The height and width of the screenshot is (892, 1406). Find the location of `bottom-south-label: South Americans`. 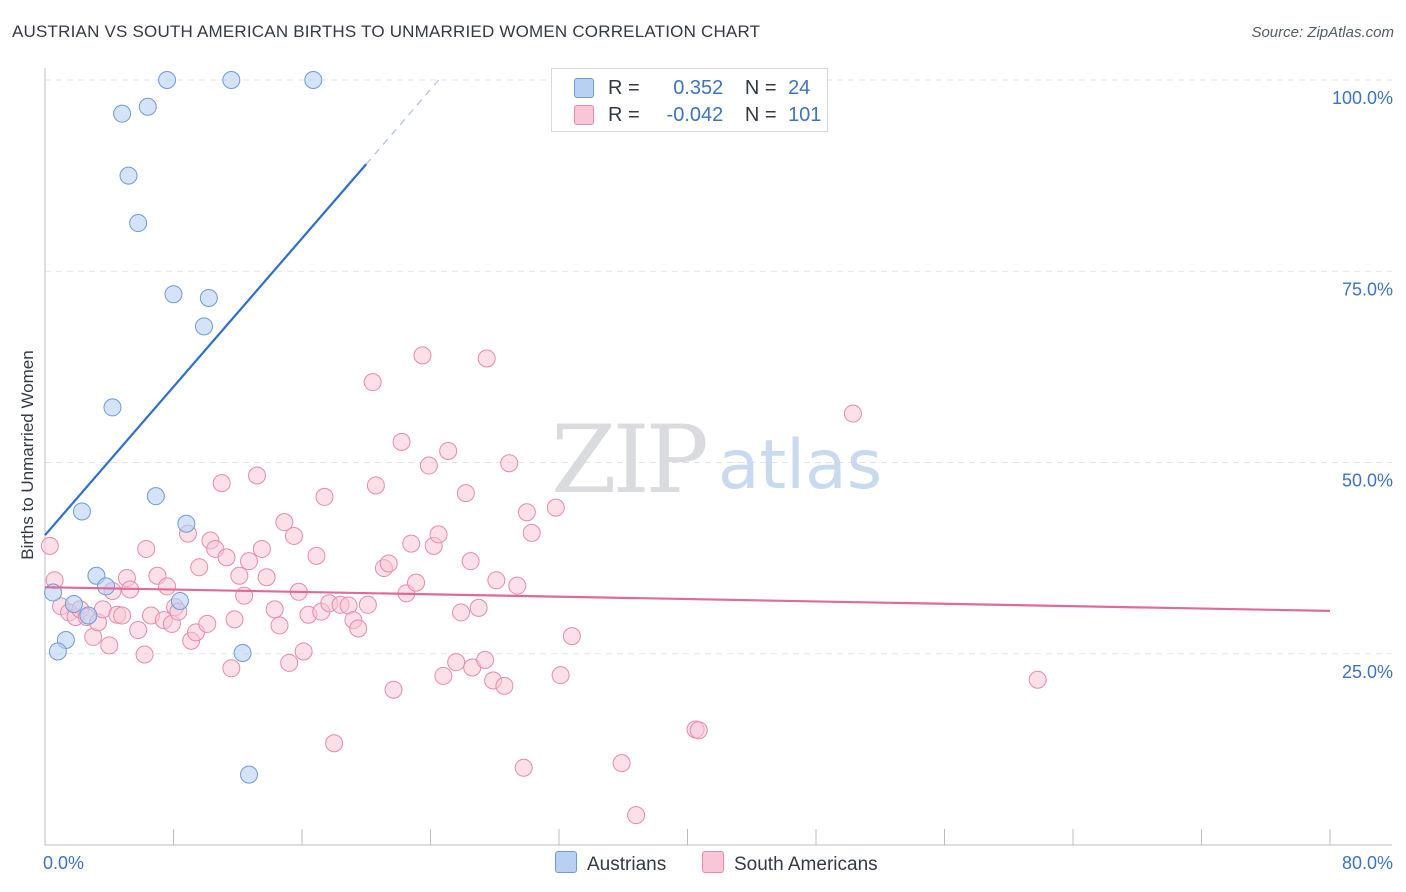

bottom-south-label: South Americans is located at coordinates (806, 864).